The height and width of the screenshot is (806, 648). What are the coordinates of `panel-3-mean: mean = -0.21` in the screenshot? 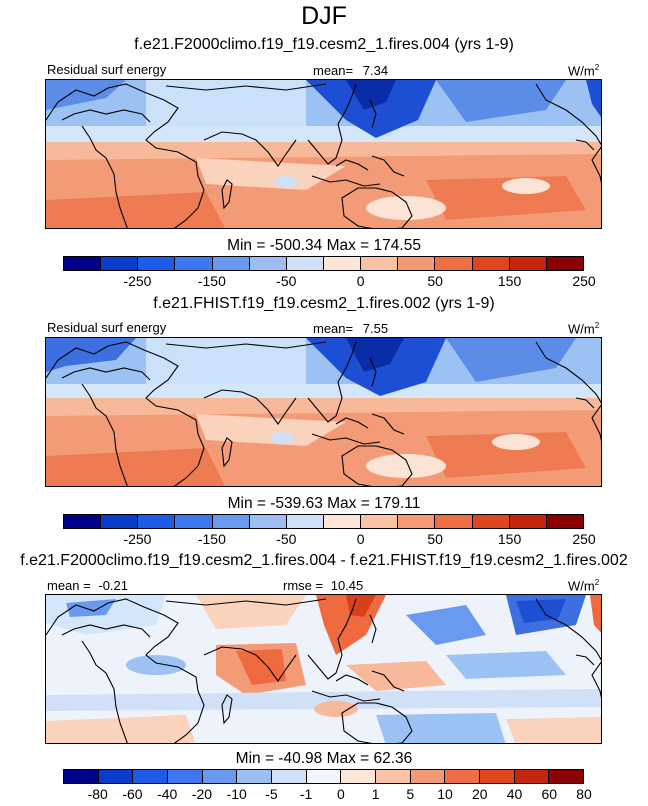 It's located at (87, 585).